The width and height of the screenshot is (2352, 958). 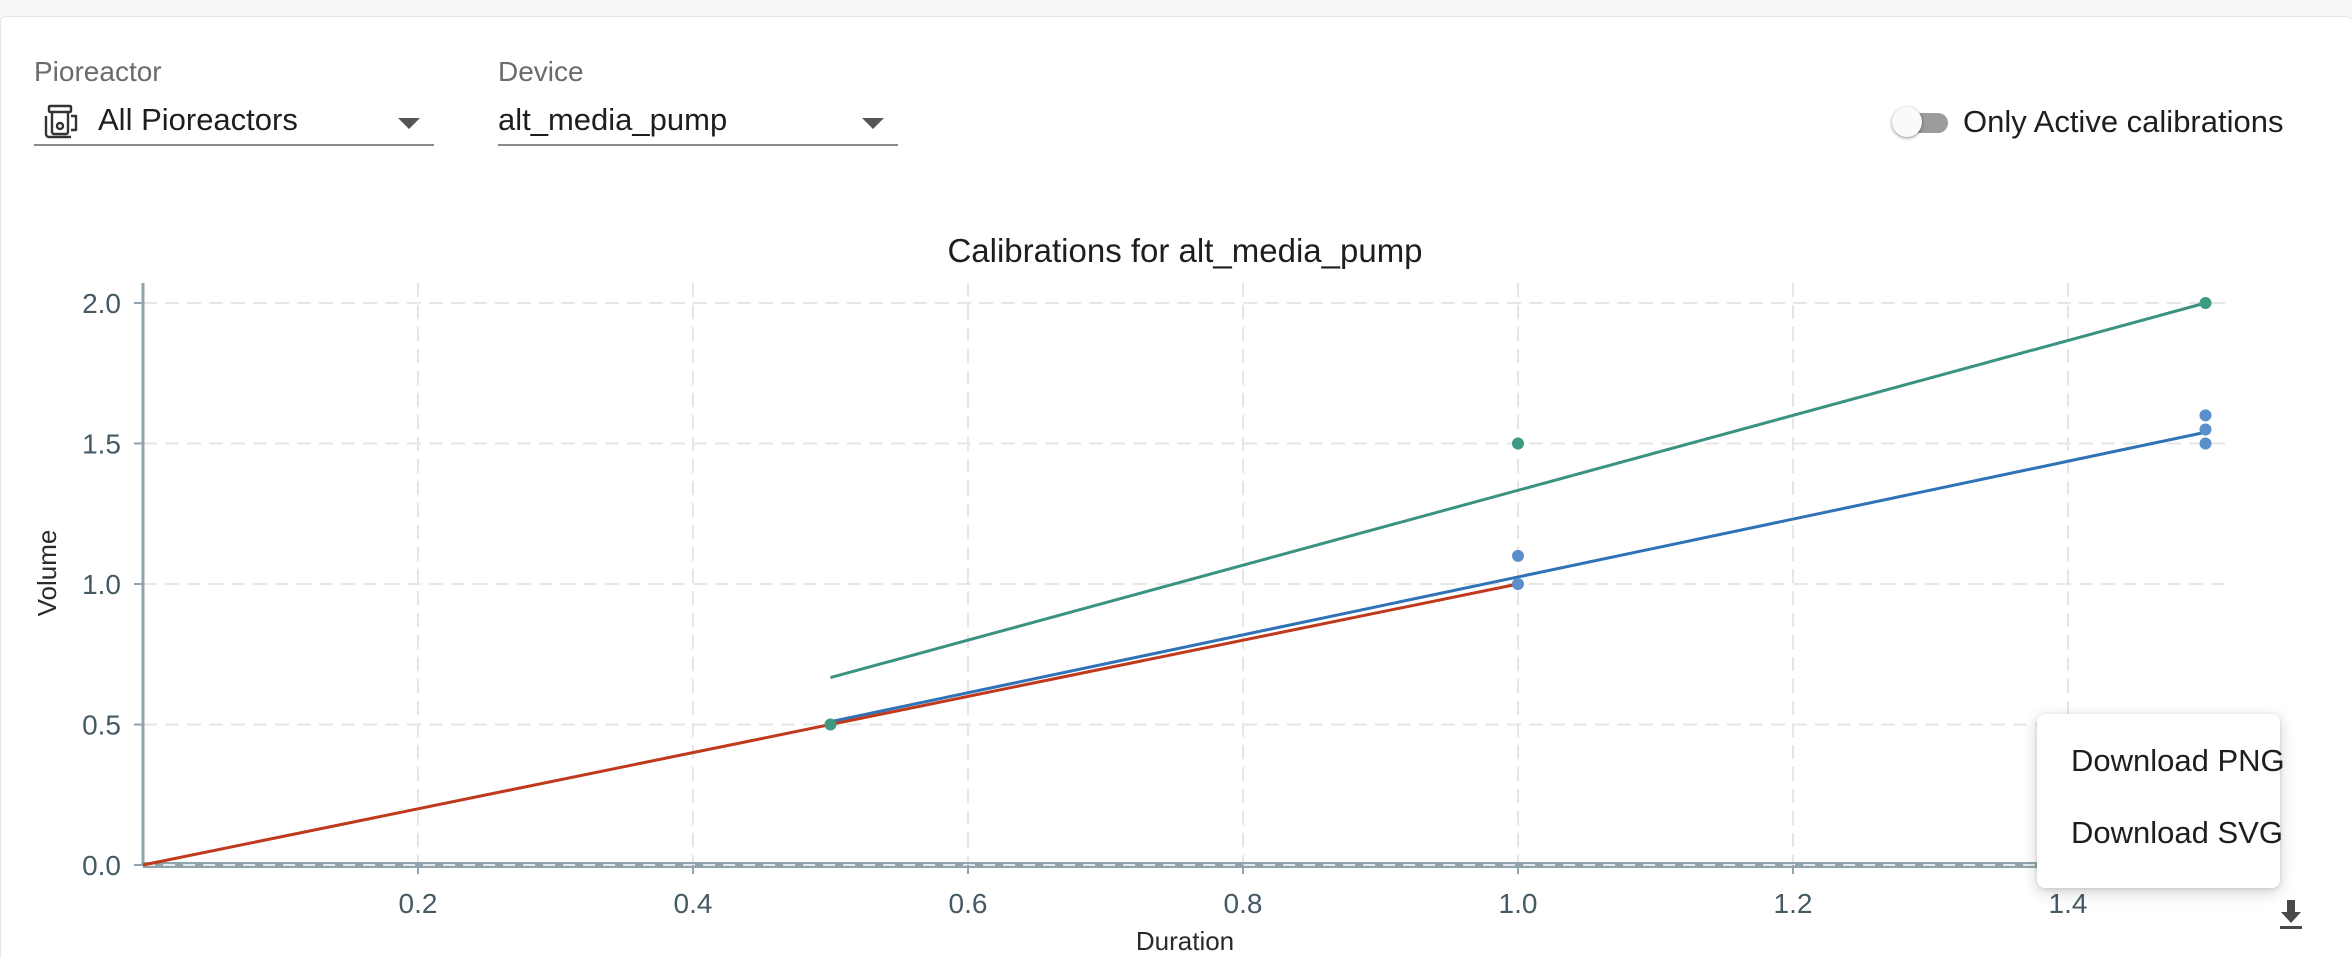 I want to click on x-tick-label: 1.0, so click(x=1518, y=903).